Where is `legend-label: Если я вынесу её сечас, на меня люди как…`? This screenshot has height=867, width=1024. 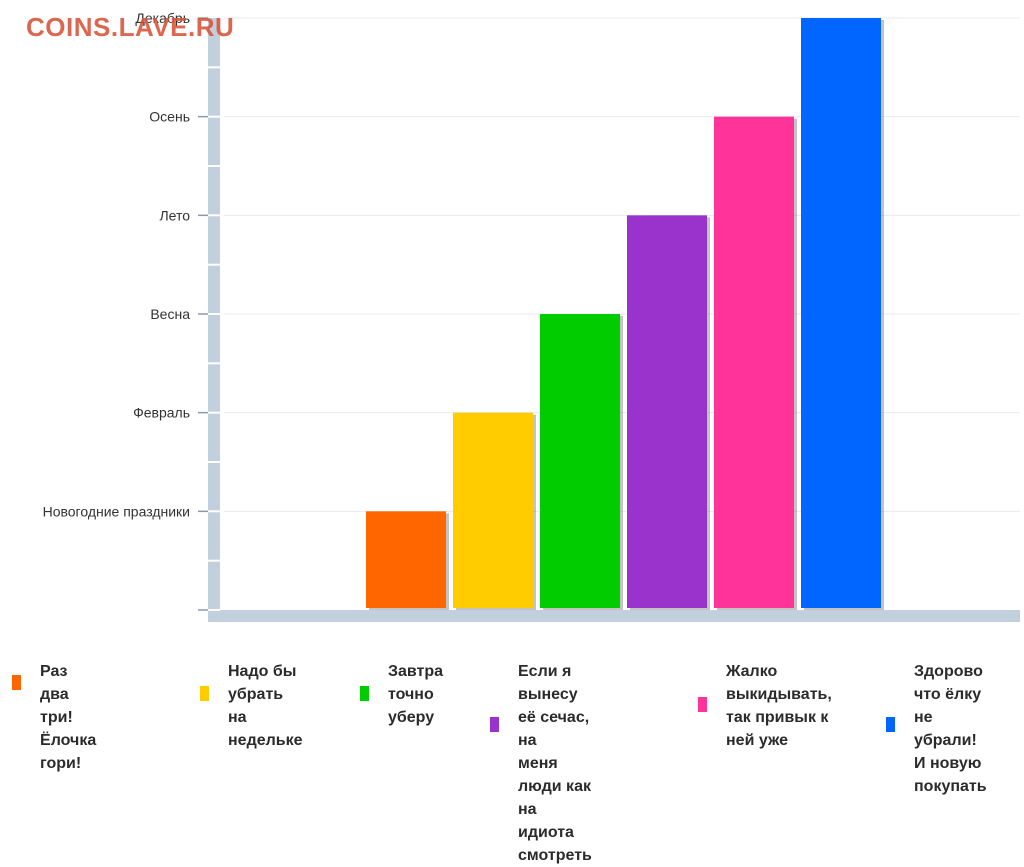 legend-label: Если я вынесу её сечас, на меня люди как… is located at coordinates (555, 763).